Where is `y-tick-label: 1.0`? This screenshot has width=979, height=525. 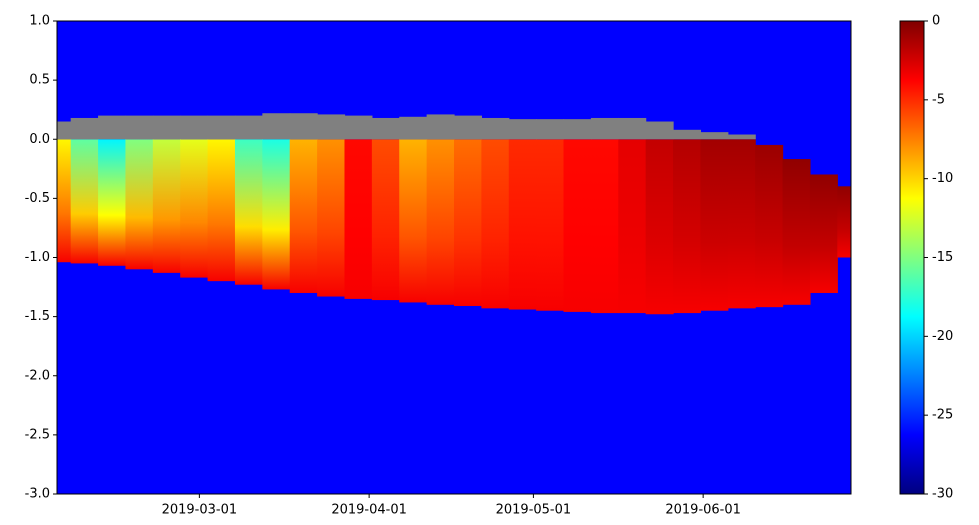 y-tick-label: 1.0 is located at coordinates (39, 21).